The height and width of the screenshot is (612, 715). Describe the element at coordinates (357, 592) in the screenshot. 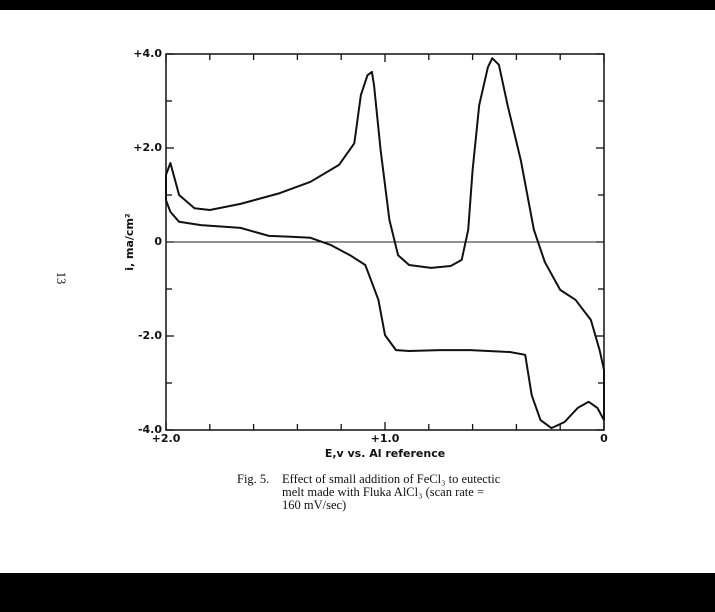

I see `scan-border-bottom` at that location.